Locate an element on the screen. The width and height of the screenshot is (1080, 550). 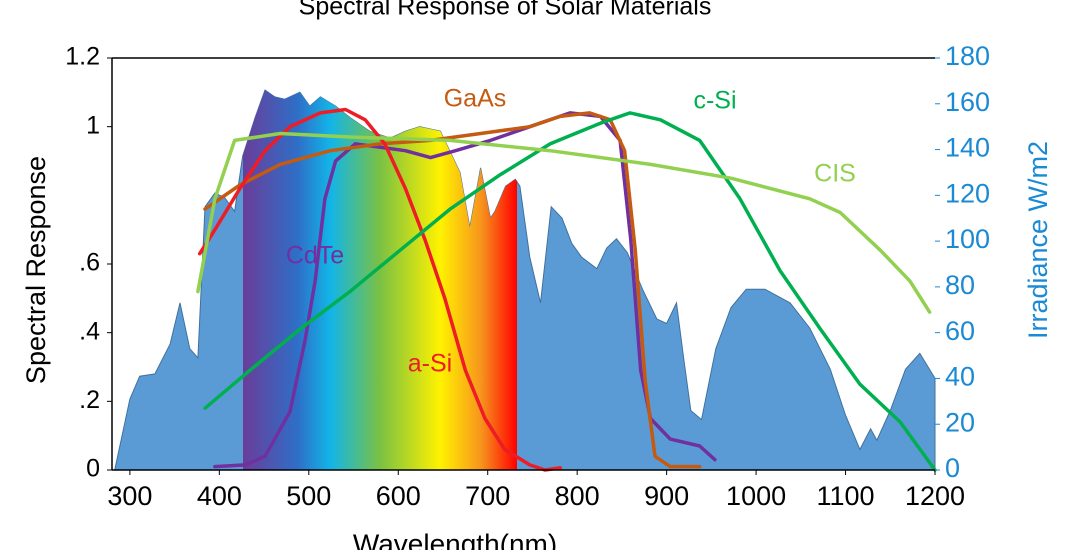
y2-tick-label: 120 is located at coordinates (967, 193).